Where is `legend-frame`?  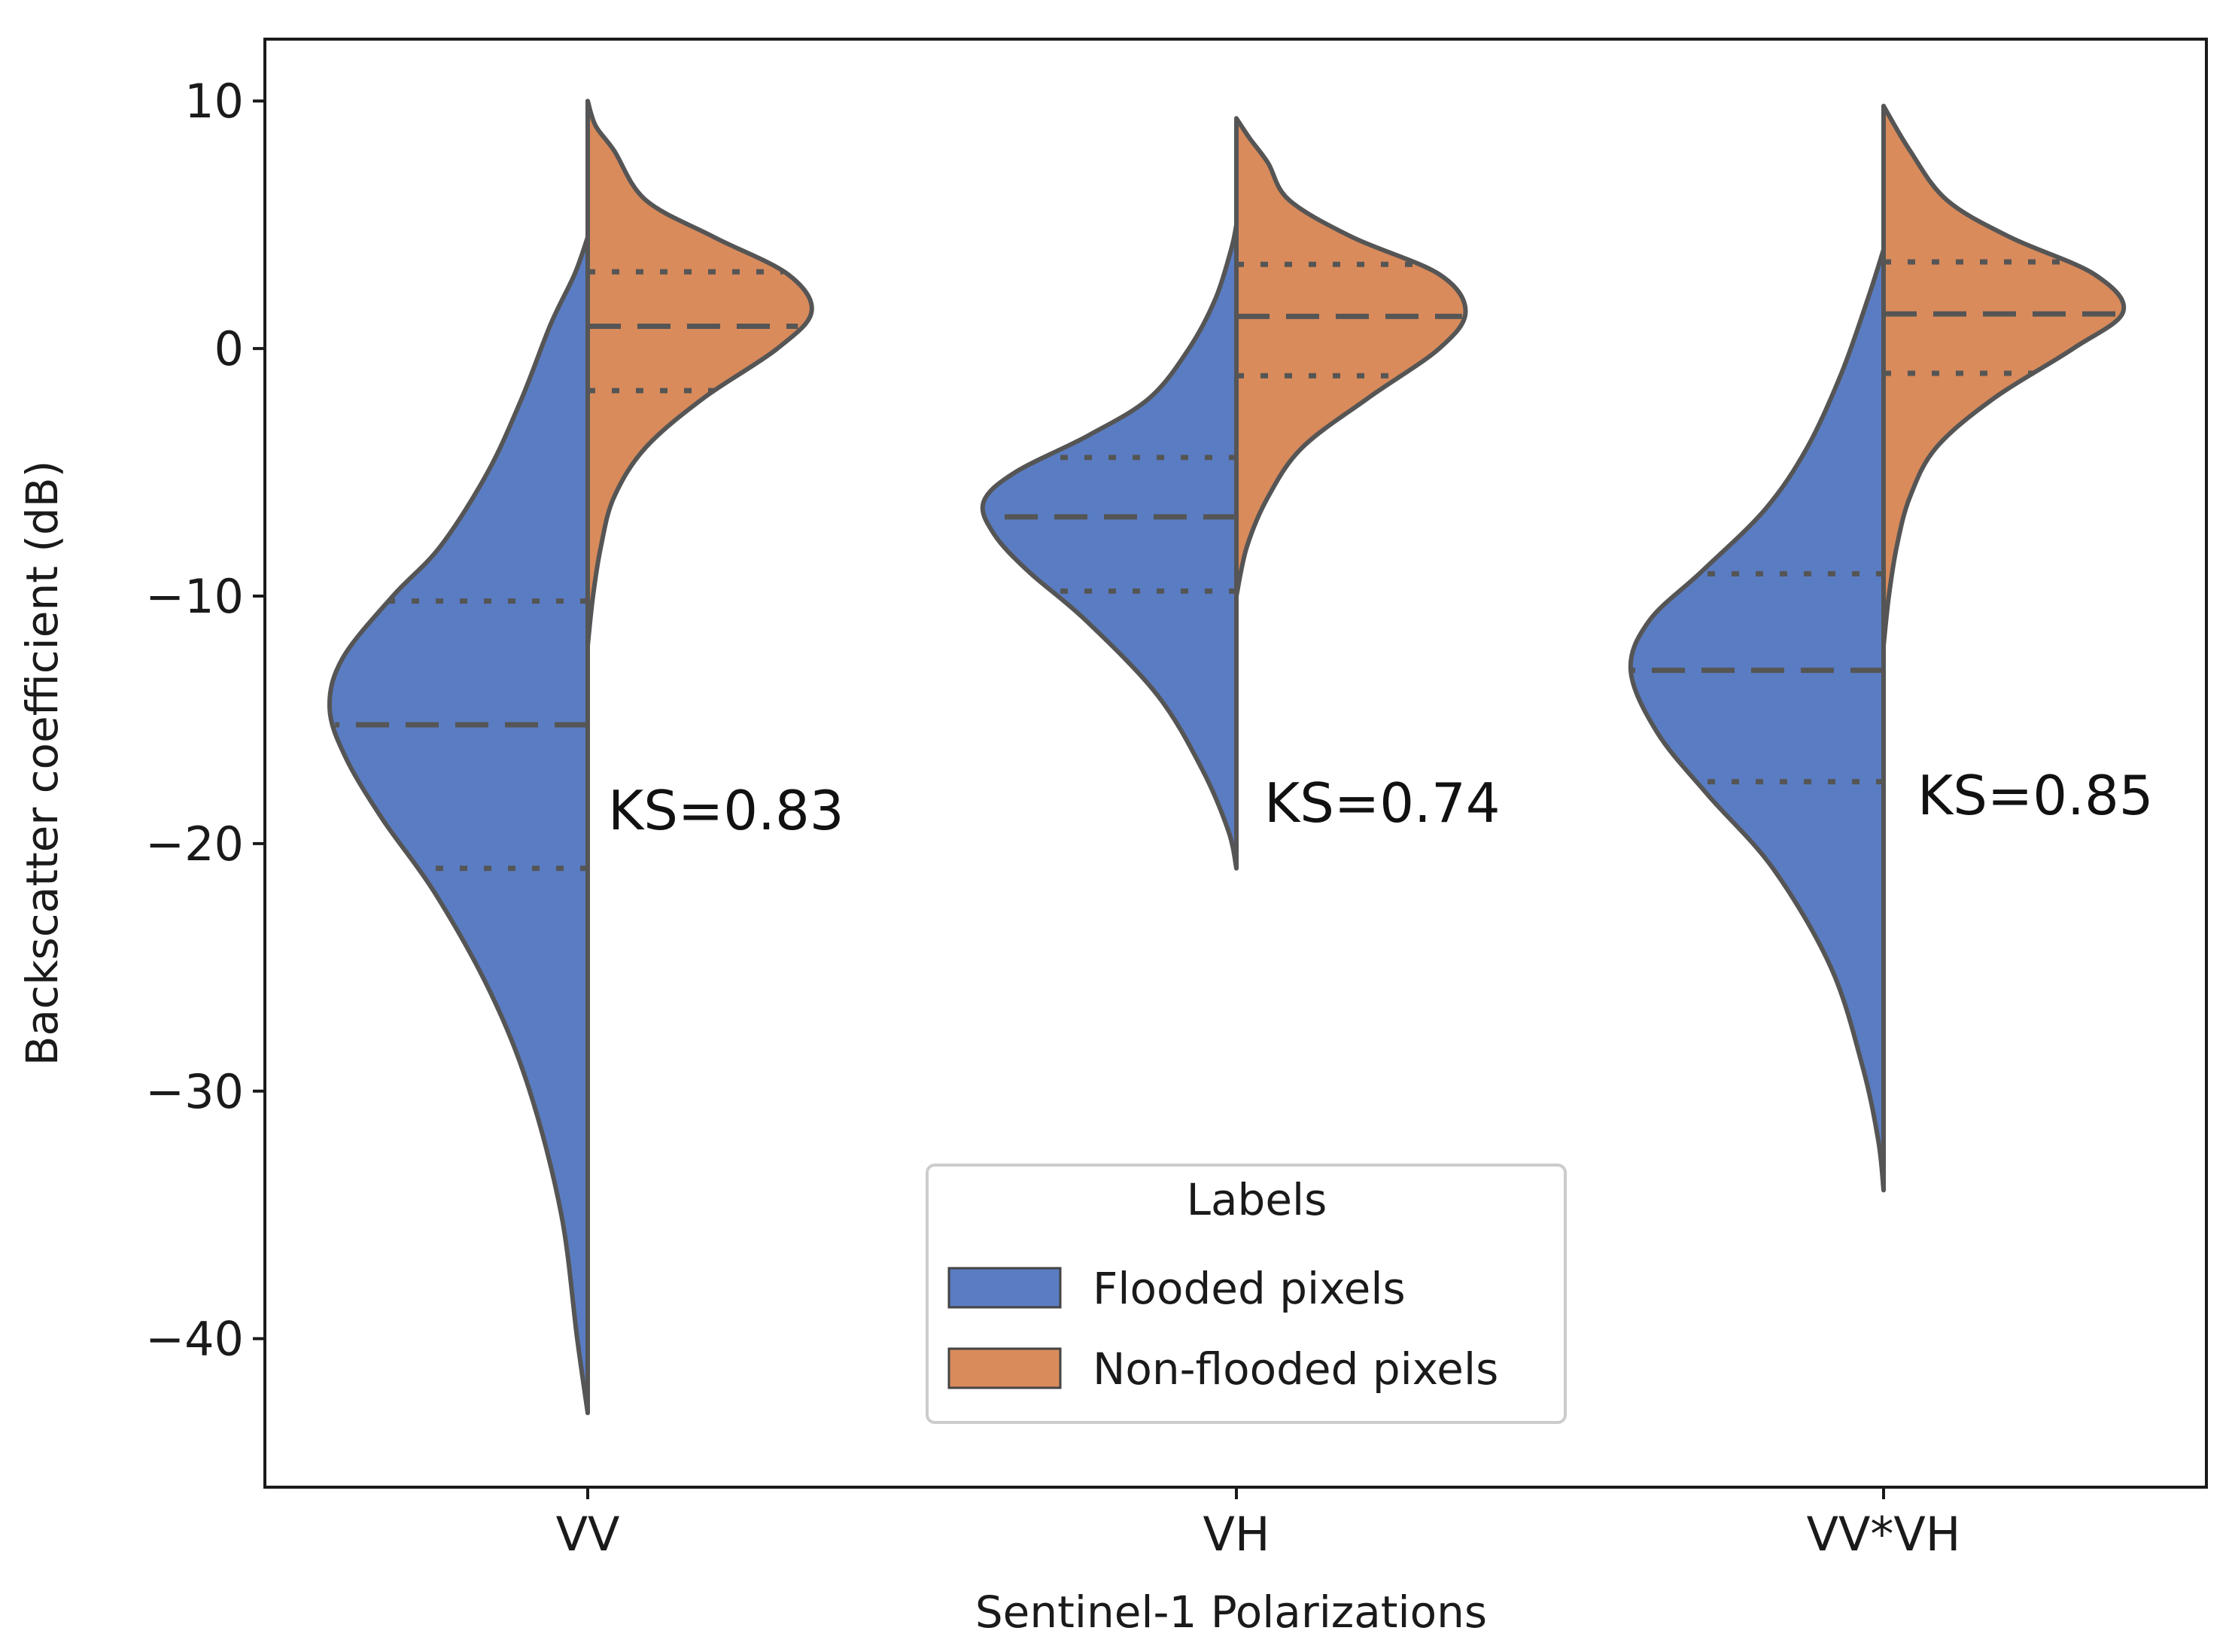
legend-frame is located at coordinates (1246, 1294).